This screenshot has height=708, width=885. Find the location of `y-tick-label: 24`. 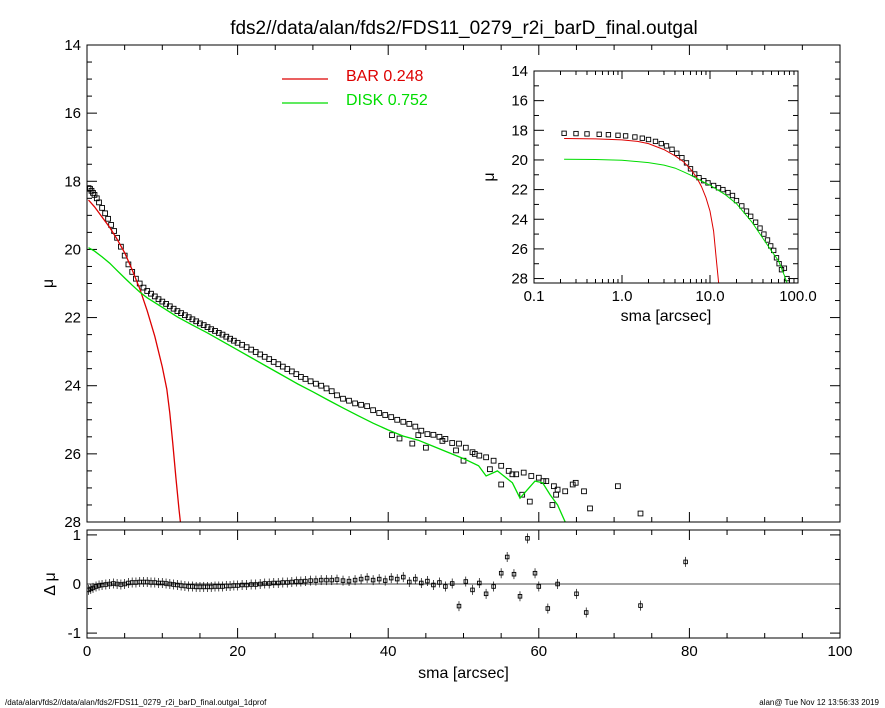

y-tick-label: 24 is located at coordinates (72, 386).